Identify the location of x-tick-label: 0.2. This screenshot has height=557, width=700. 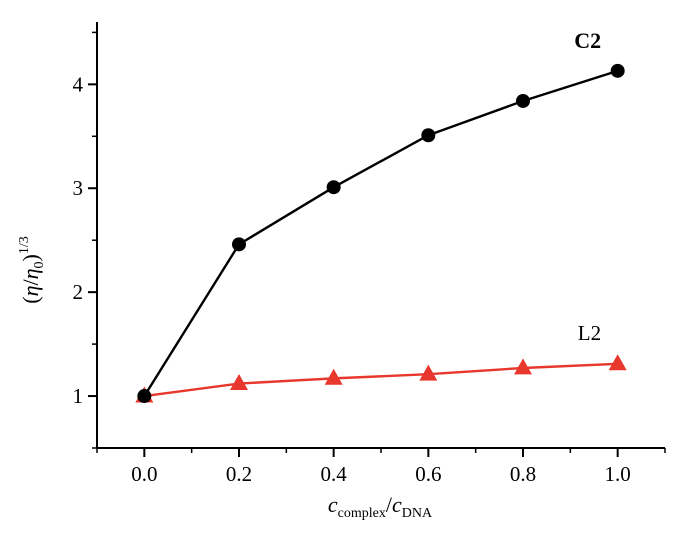
(239, 474).